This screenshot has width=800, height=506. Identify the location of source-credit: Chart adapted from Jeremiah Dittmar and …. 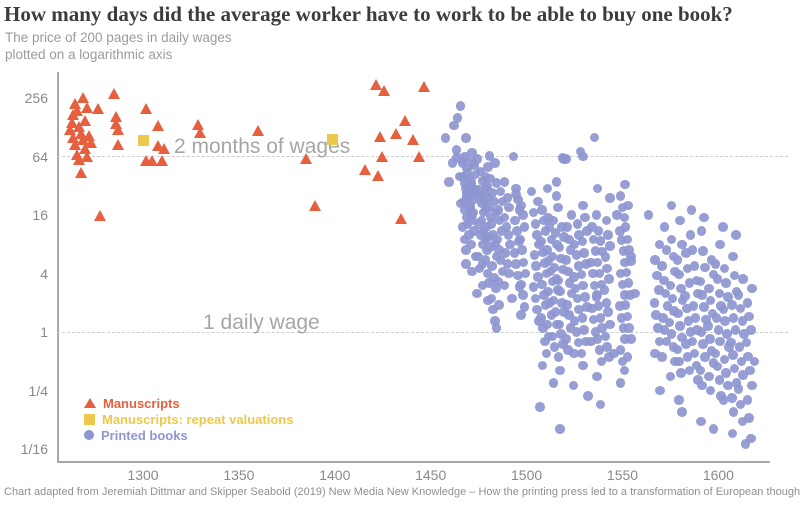
(402, 492).